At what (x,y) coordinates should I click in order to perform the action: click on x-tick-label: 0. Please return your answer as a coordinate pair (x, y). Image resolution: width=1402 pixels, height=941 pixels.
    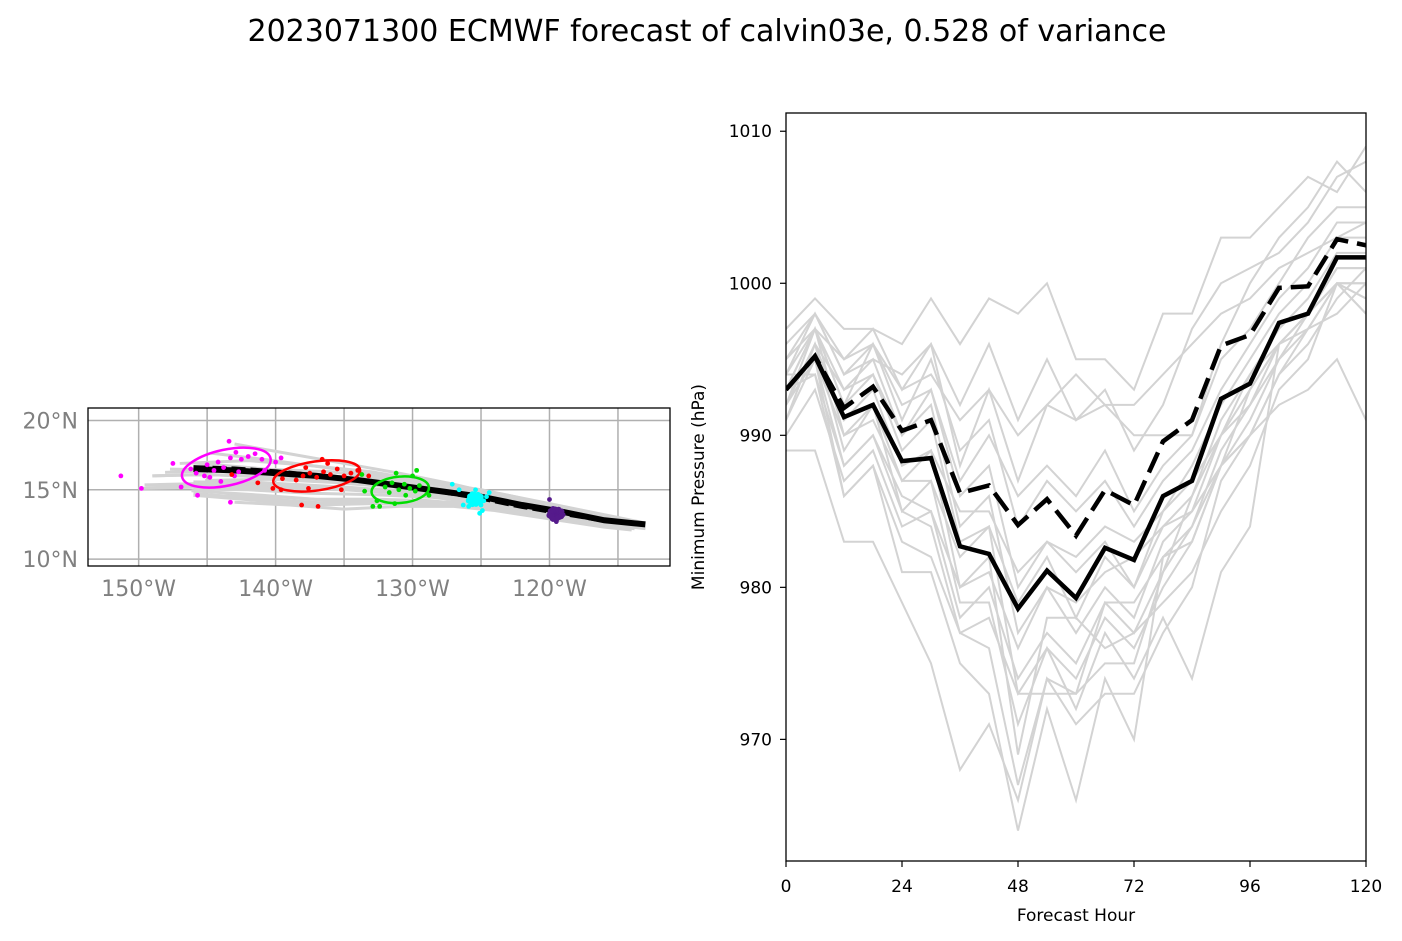
    Looking at the image, I should click on (786, 887).